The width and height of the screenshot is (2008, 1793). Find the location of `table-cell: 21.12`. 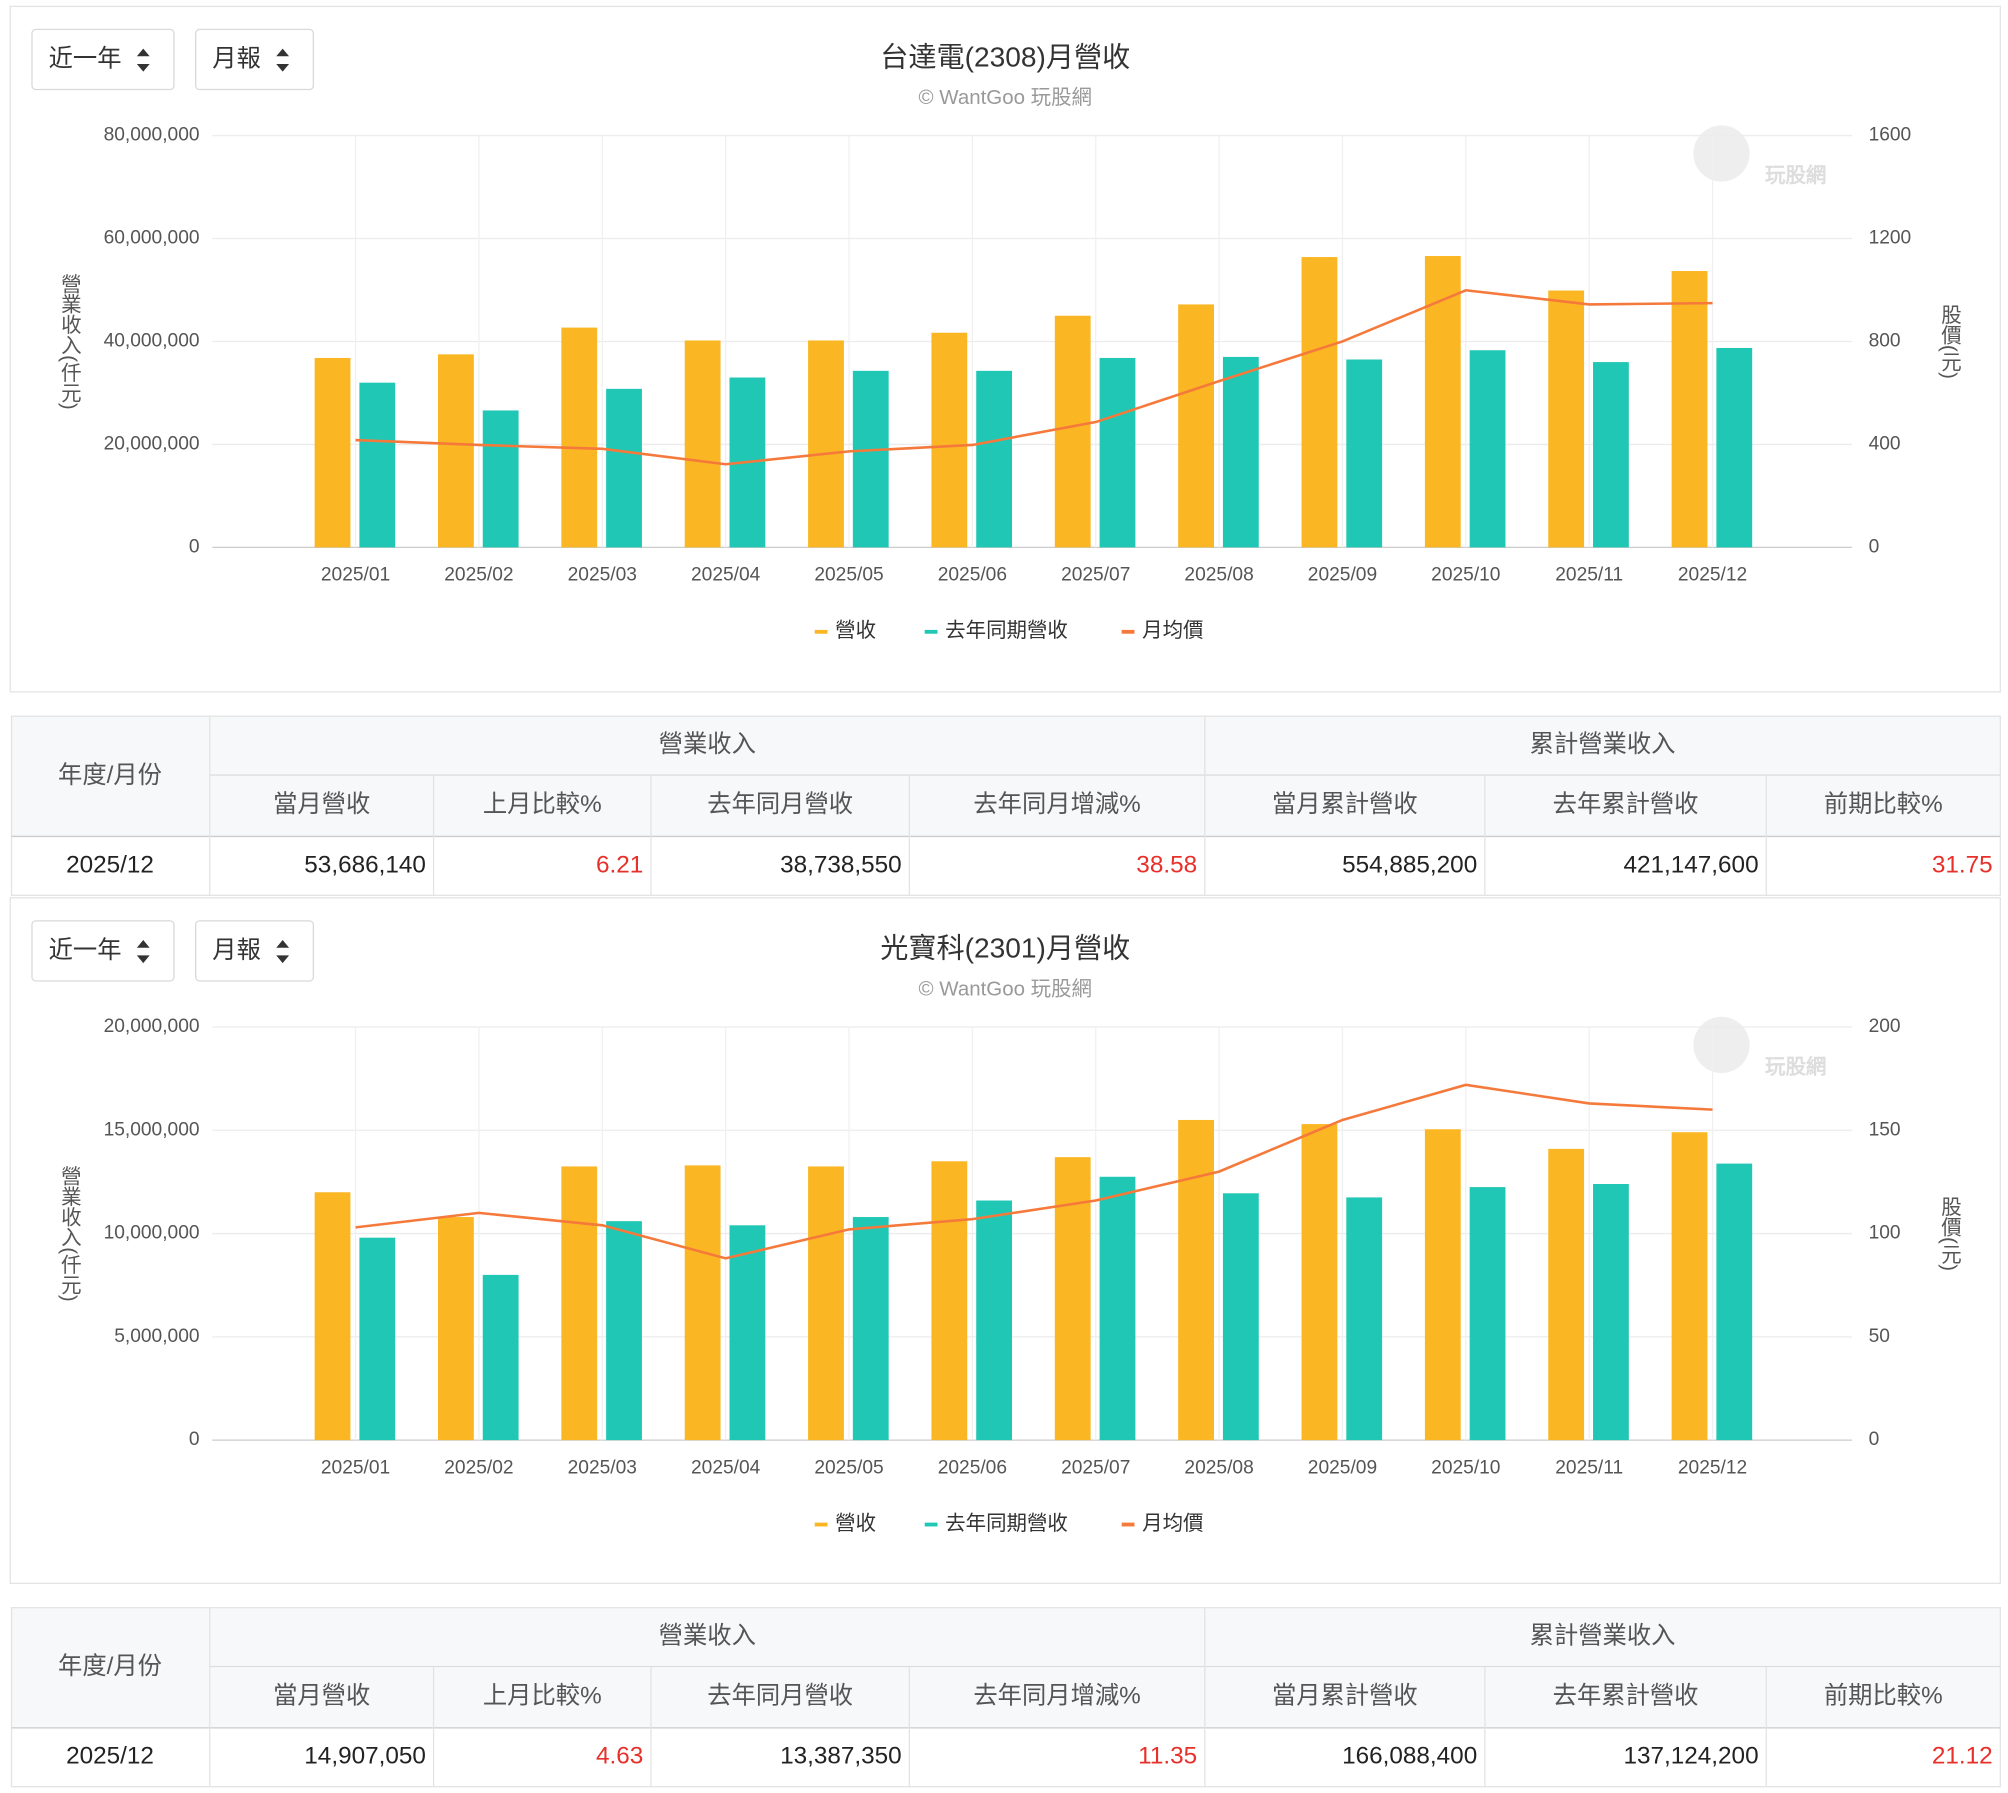

table-cell: 21.12 is located at coordinates (1962, 1756).